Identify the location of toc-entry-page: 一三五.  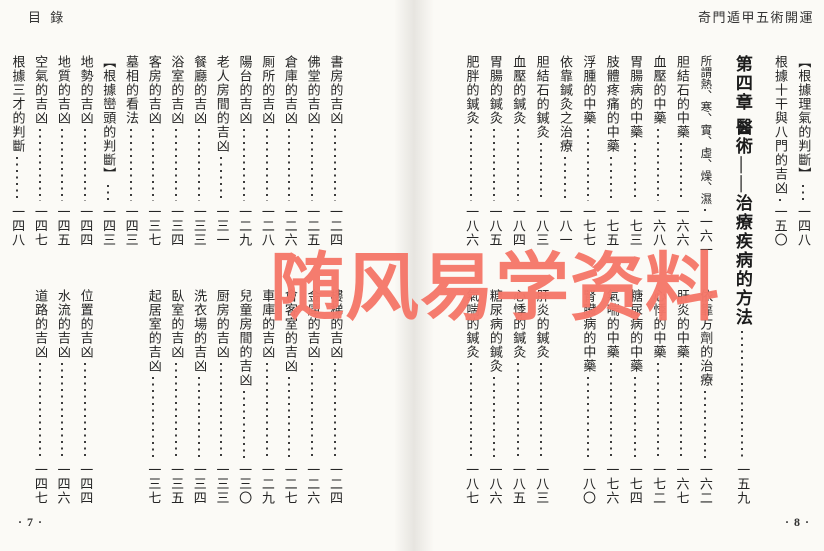
(177, 484).